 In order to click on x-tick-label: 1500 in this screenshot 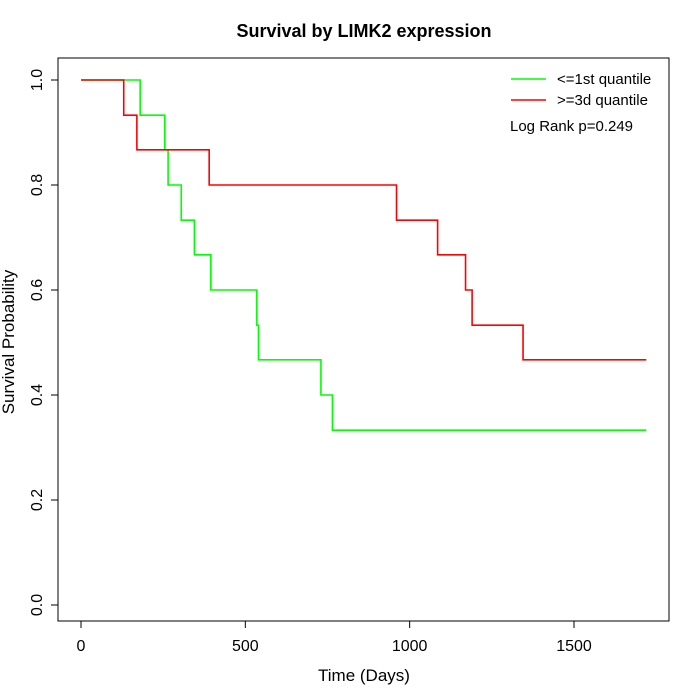, I will do `click(574, 646)`.